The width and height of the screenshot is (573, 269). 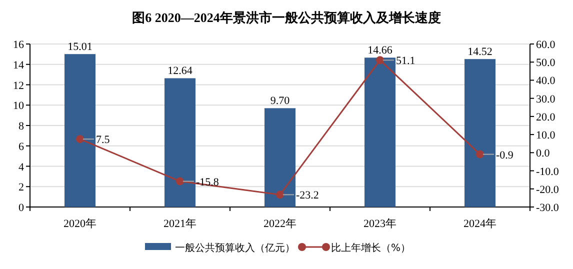 What do you see at coordinates (480, 224) in the screenshot?
I see `x-tick-label: 2024年` at bounding box center [480, 224].